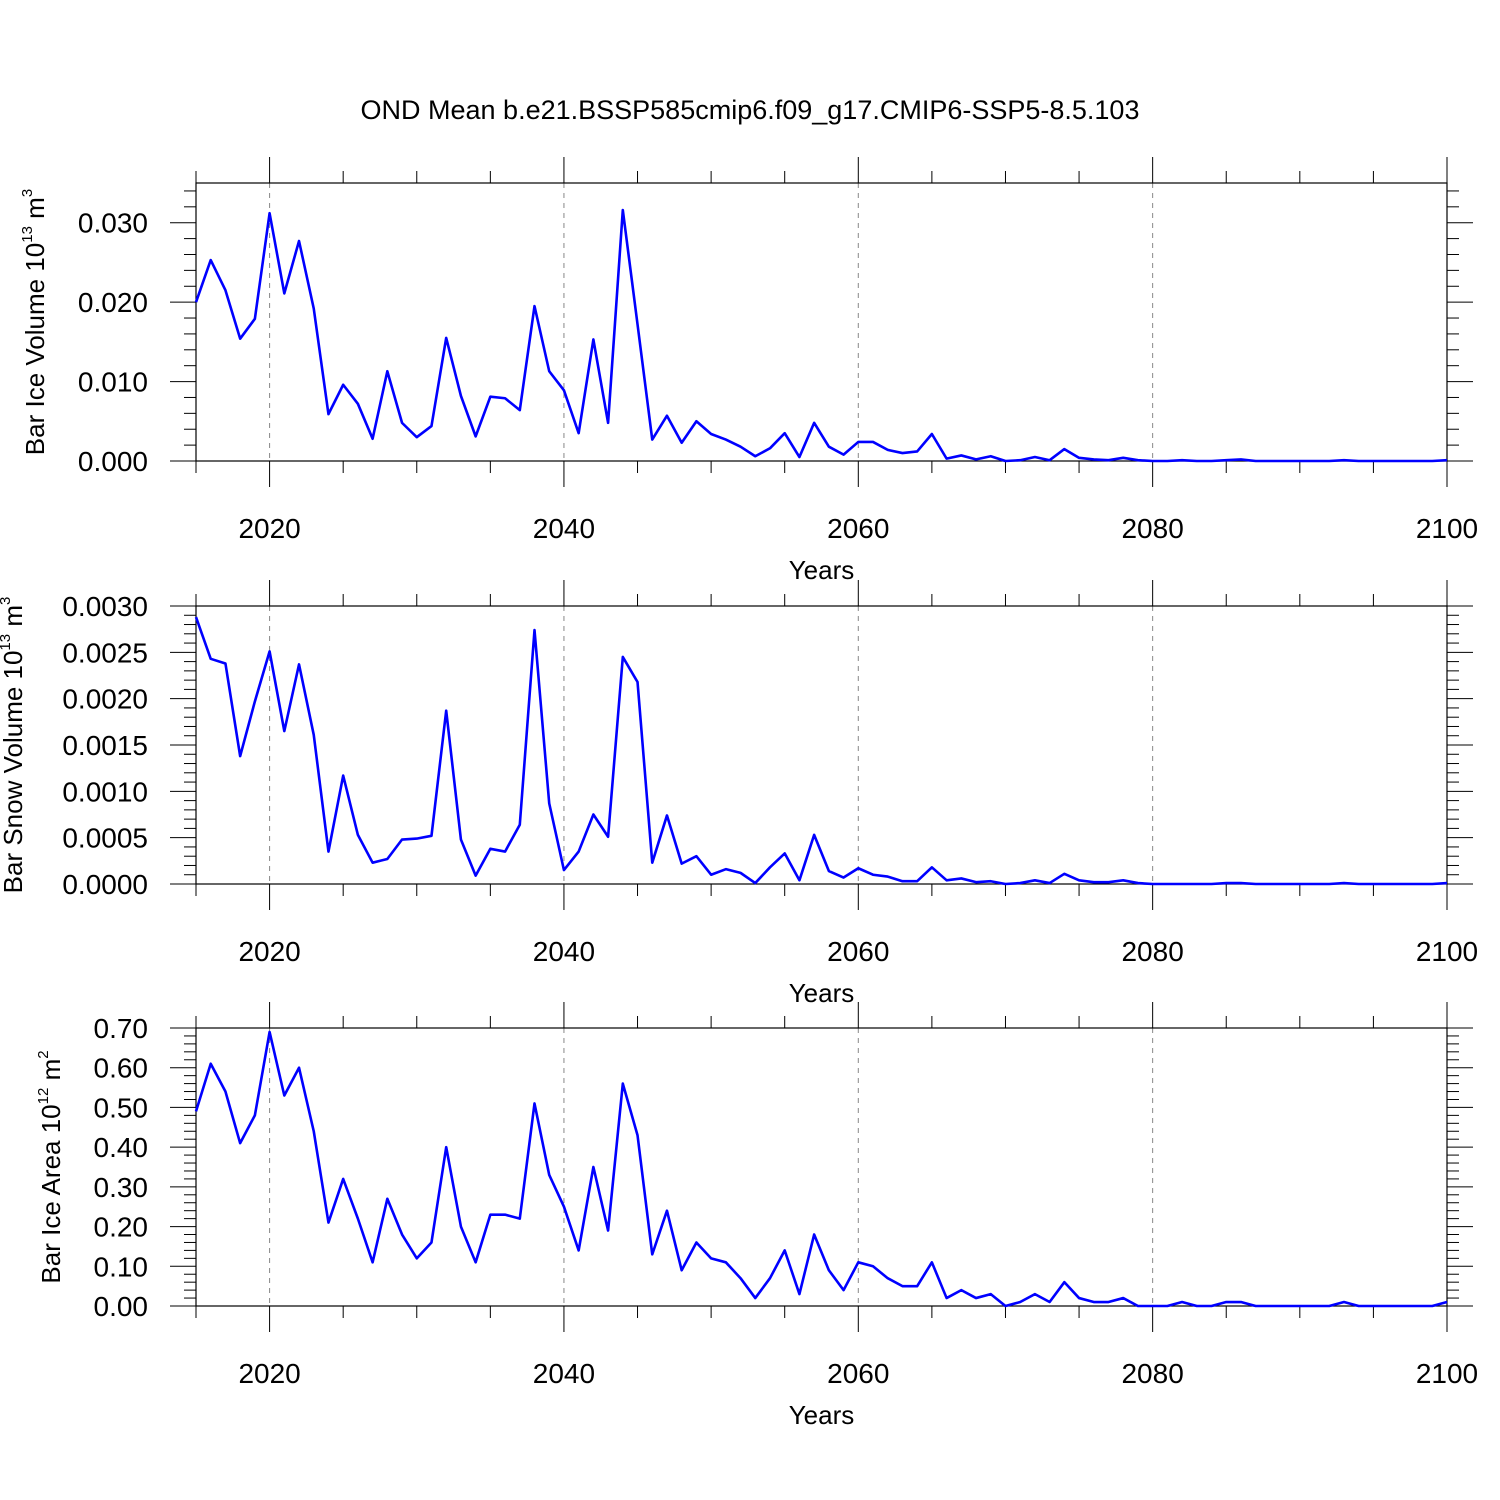 Image resolution: width=1500 pixels, height=1500 pixels. What do you see at coordinates (121, 1147) in the screenshot?
I see `y-tick-label: 0.40` at bounding box center [121, 1147].